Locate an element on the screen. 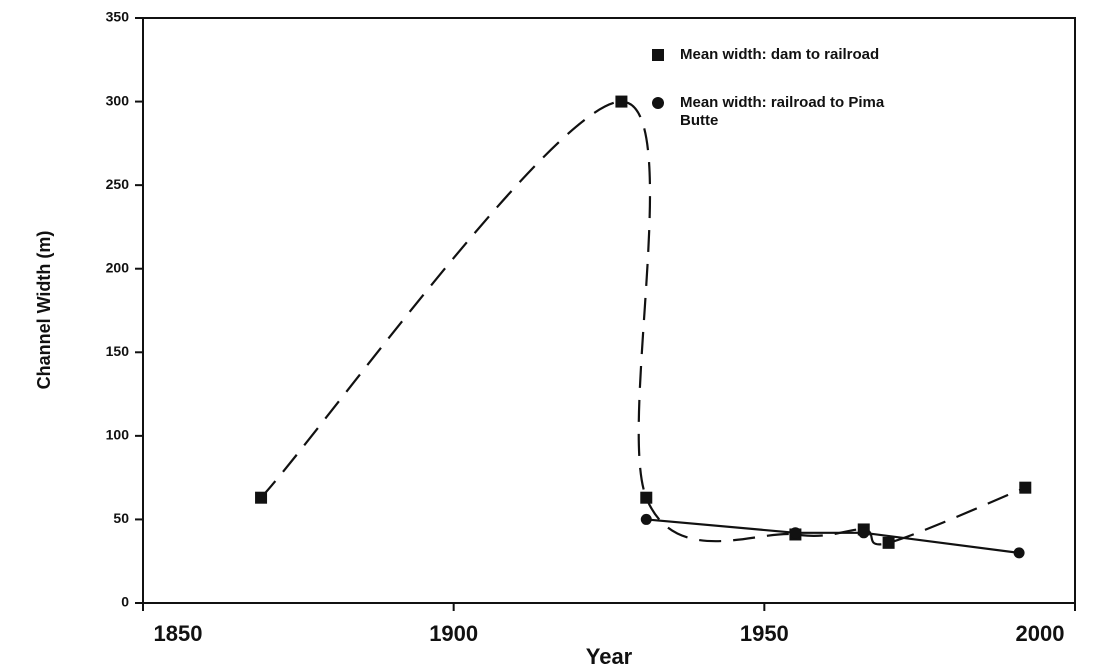  x-tick-label: 1950 is located at coordinates (764, 633).